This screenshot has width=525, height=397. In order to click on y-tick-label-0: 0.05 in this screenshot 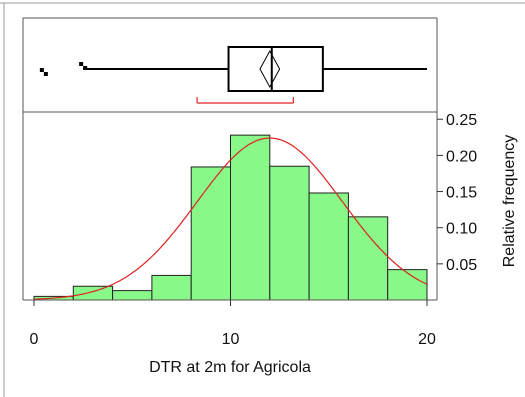, I will do `click(461, 265)`.